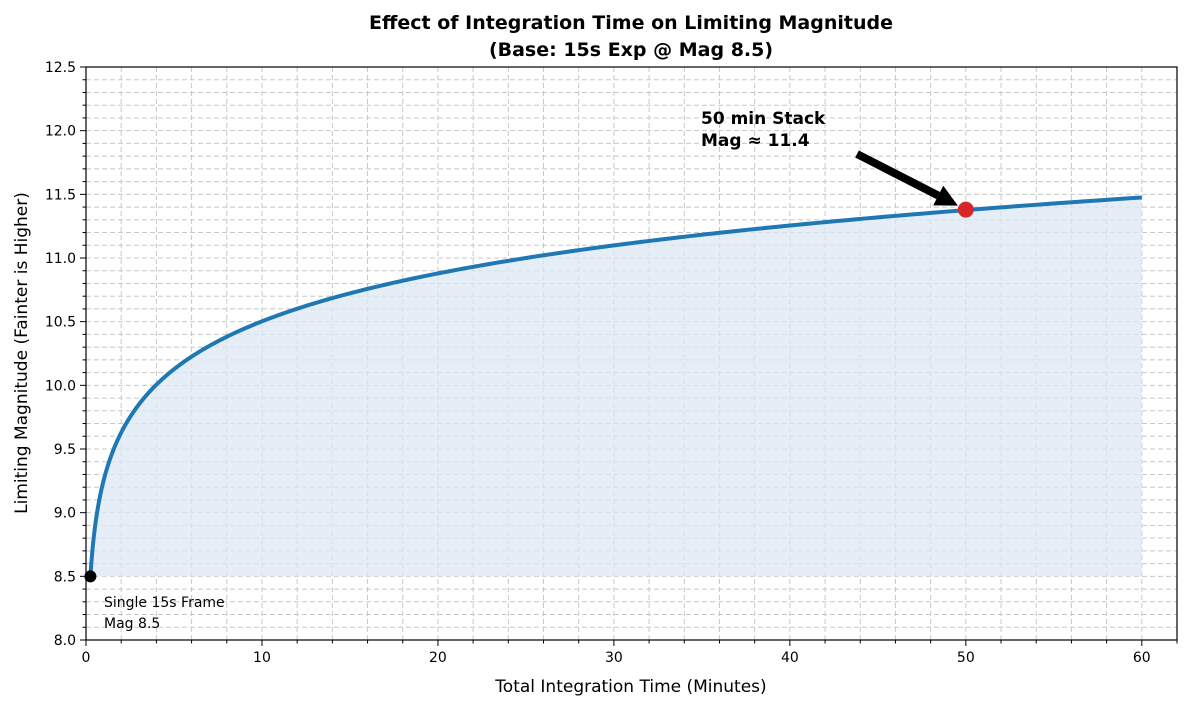 The image size is (1187, 707). Describe the element at coordinates (631, 50) in the screenshot. I see `chart-title-line2: (Base: 15s Exp @ Mag 8.5)` at that location.